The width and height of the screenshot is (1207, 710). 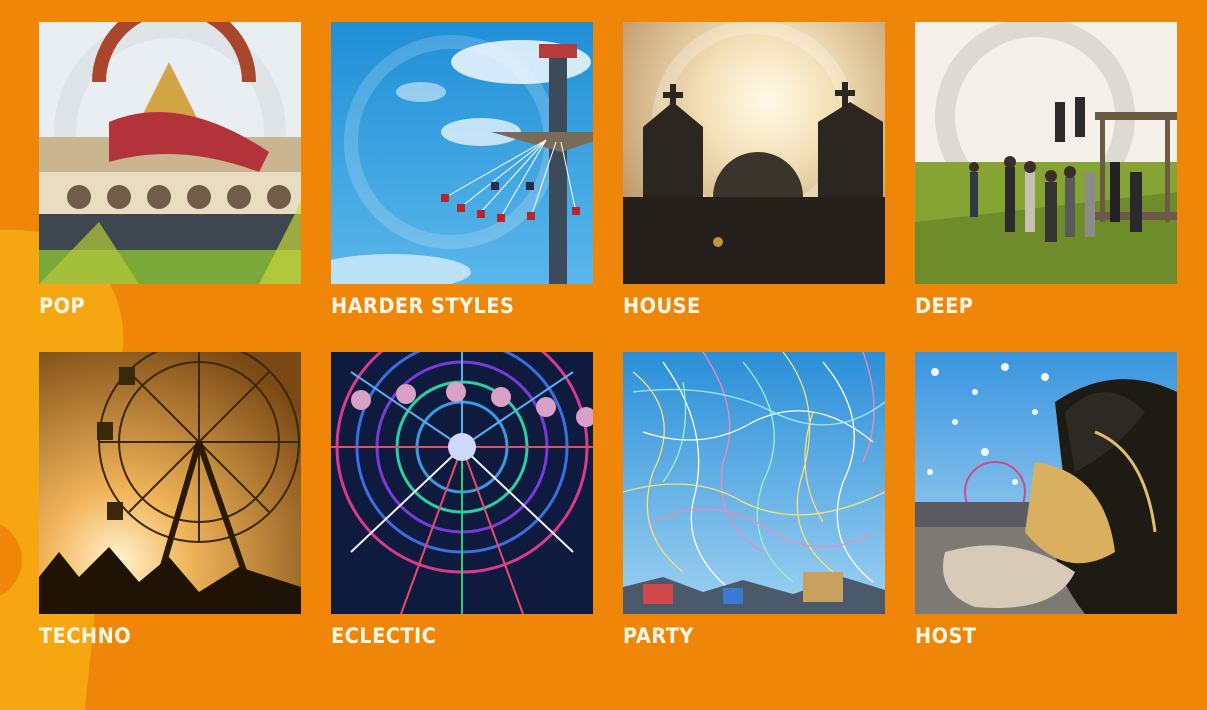 I want to click on genre-label: HARDER STYLES, so click(x=423, y=306).